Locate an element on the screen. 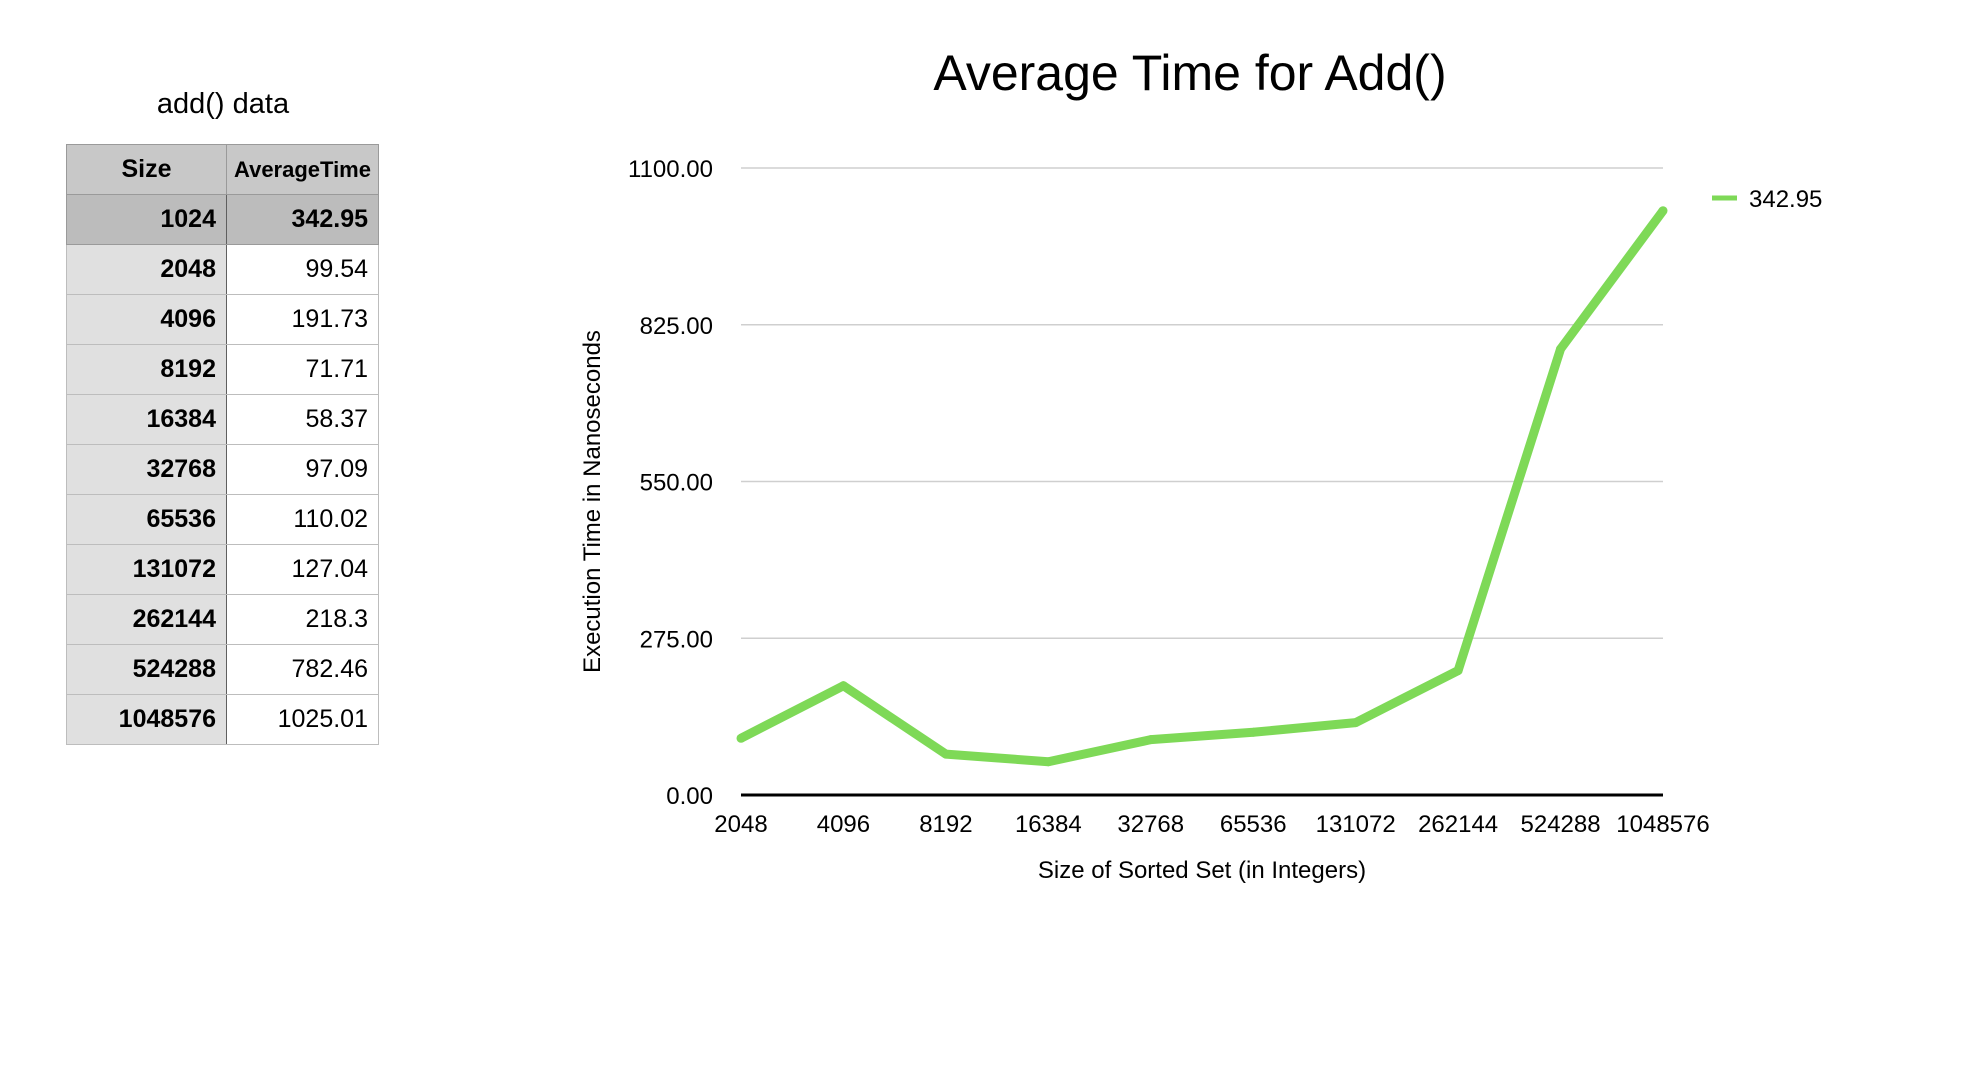 The image size is (1978, 1070). x-tick-label: 16384 is located at coordinates (1048, 824).